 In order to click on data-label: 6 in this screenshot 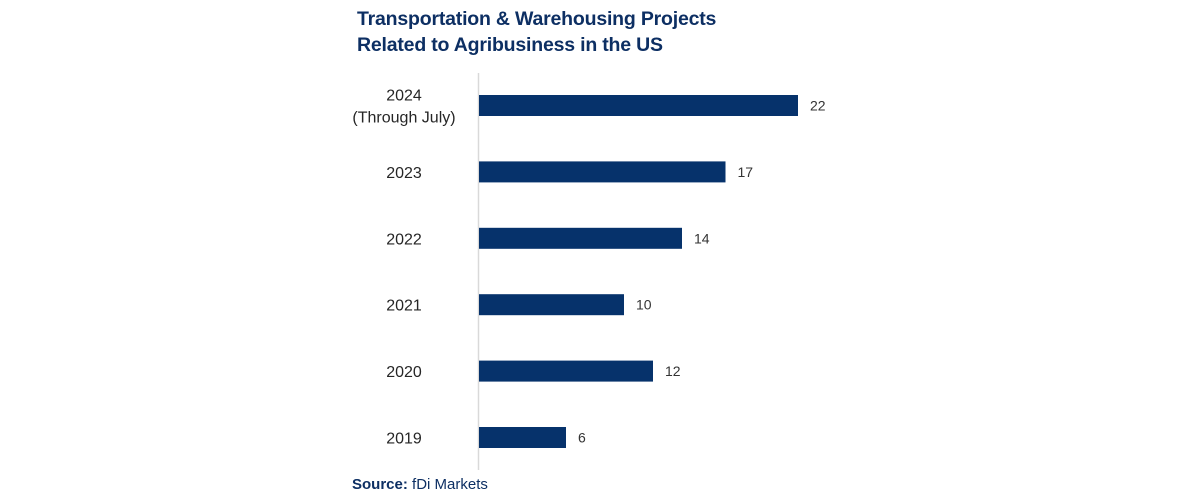, I will do `click(582, 438)`.